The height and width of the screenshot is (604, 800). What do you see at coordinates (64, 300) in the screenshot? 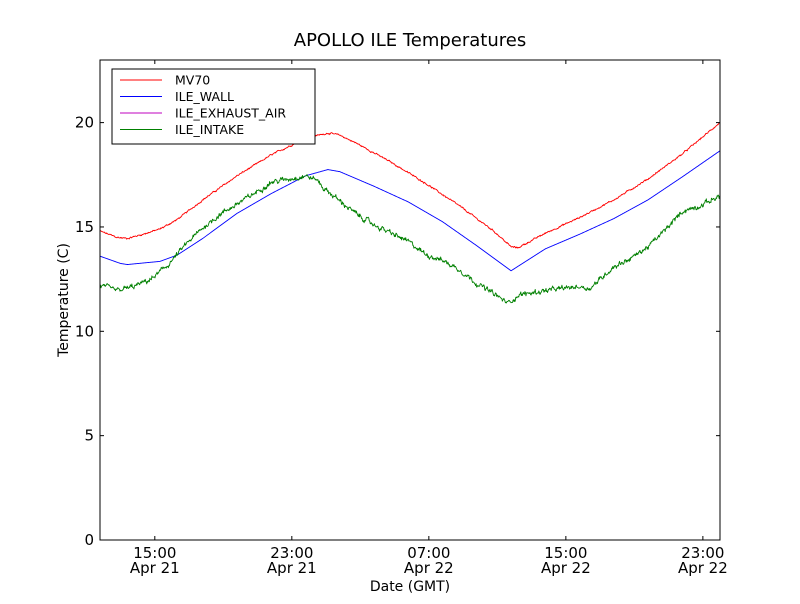
I see `y-axis-label: Temperature (C)` at bounding box center [64, 300].